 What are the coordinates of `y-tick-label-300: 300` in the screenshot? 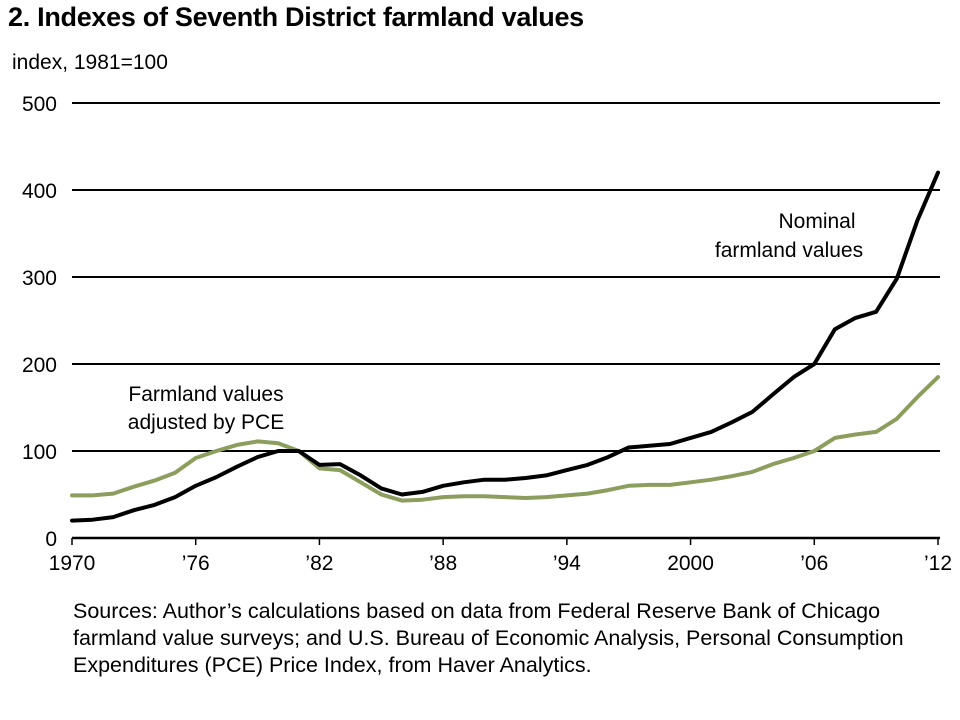 It's located at (39, 278).